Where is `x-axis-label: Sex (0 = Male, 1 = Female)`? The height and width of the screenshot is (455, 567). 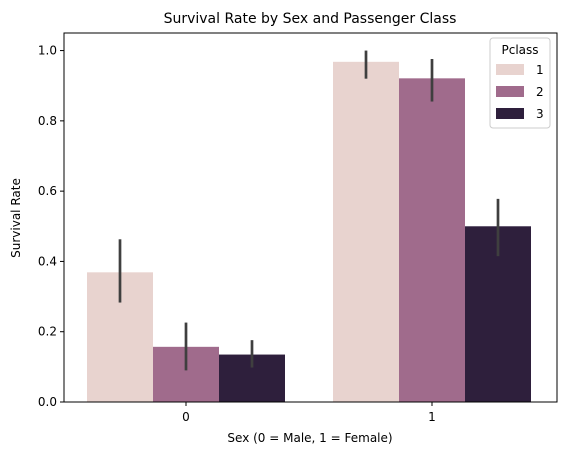
x-axis-label: Sex (0 = Male, 1 = Female) is located at coordinates (309, 438).